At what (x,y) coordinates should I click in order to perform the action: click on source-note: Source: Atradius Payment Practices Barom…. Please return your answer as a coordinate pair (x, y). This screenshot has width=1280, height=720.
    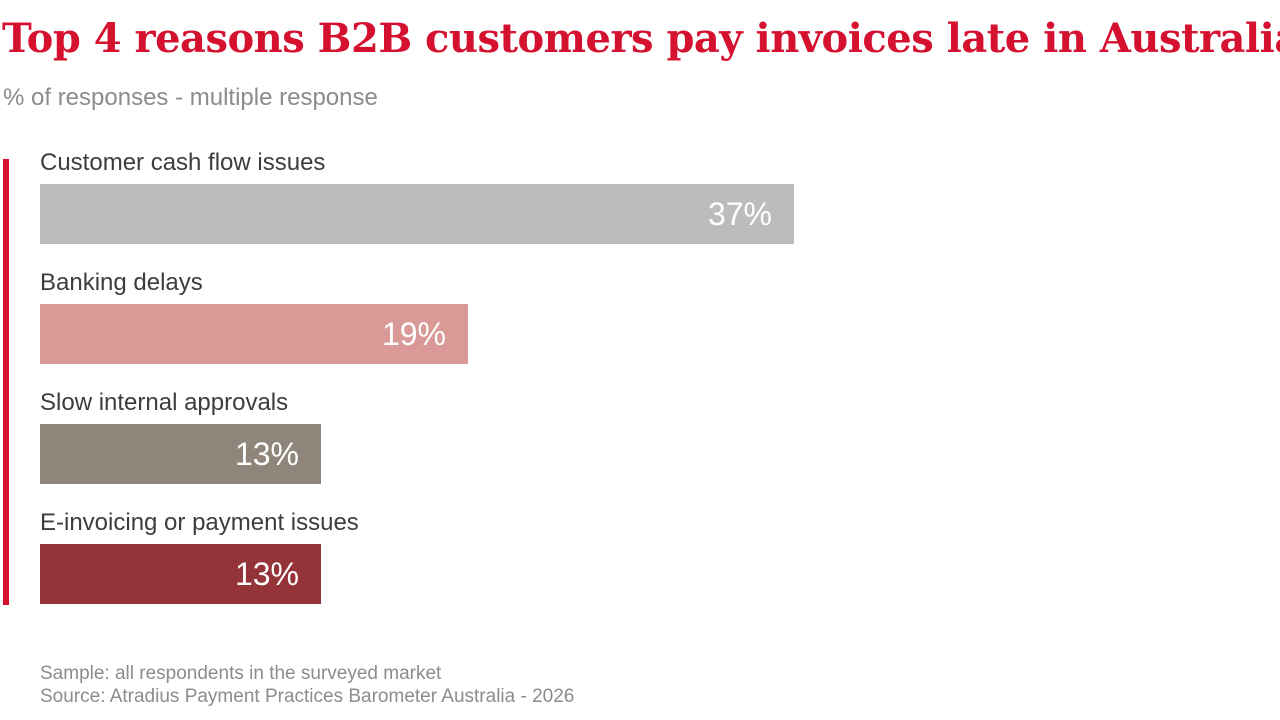
    Looking at the image, I should click on (307, 696).